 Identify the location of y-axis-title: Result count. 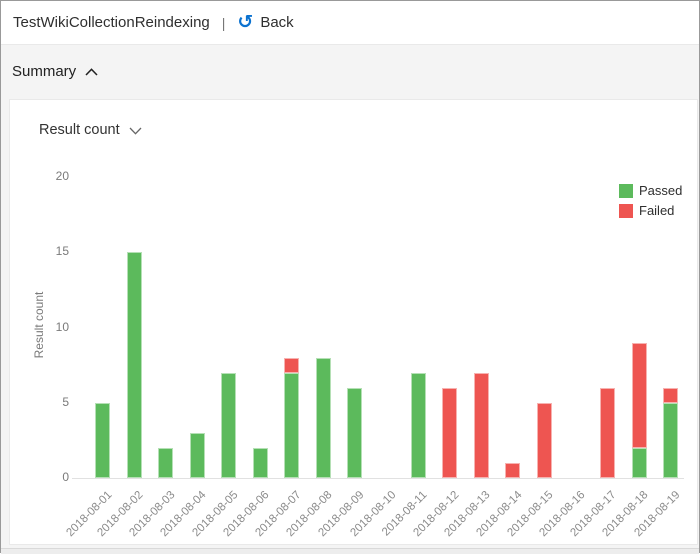
(39, 325).